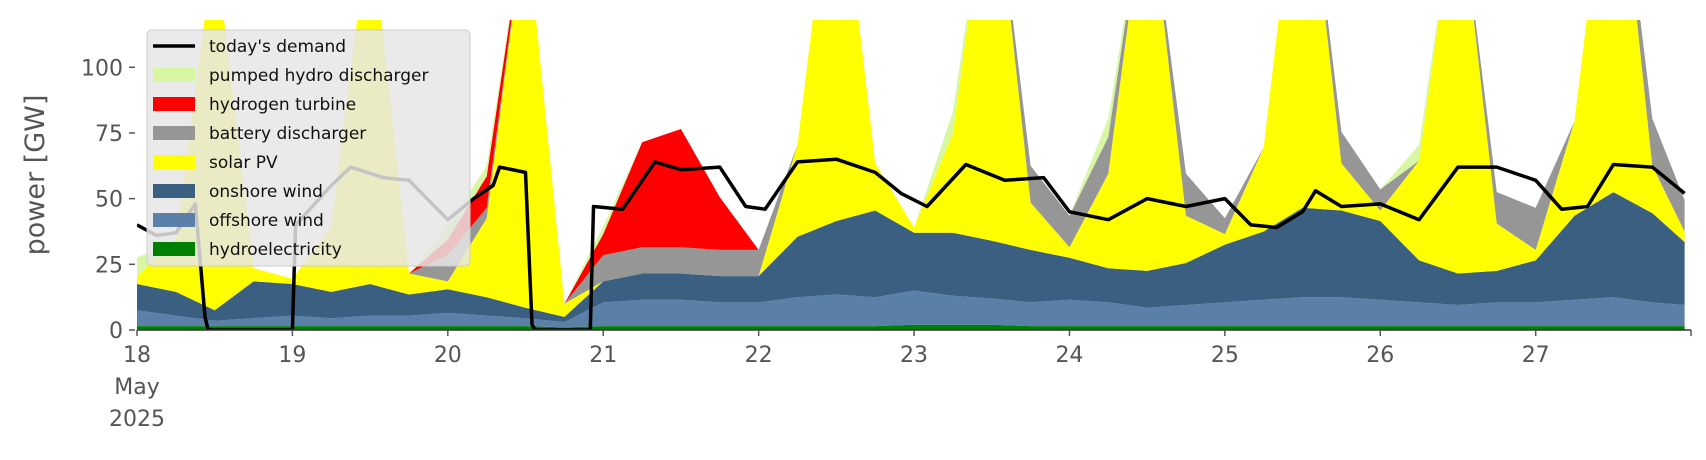 The width and height of the screenshot is (1706, 460). Describe the element at coordinates (911, 309) in the screenshot. I see `area-offshore-wind` at that location.